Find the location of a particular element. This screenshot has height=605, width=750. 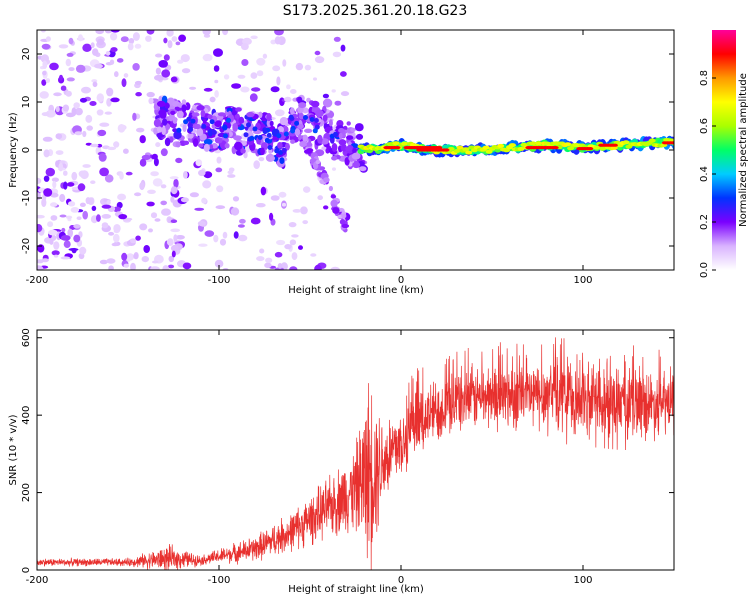

y-tick-label: 200 is located at coordinates (26, 492).